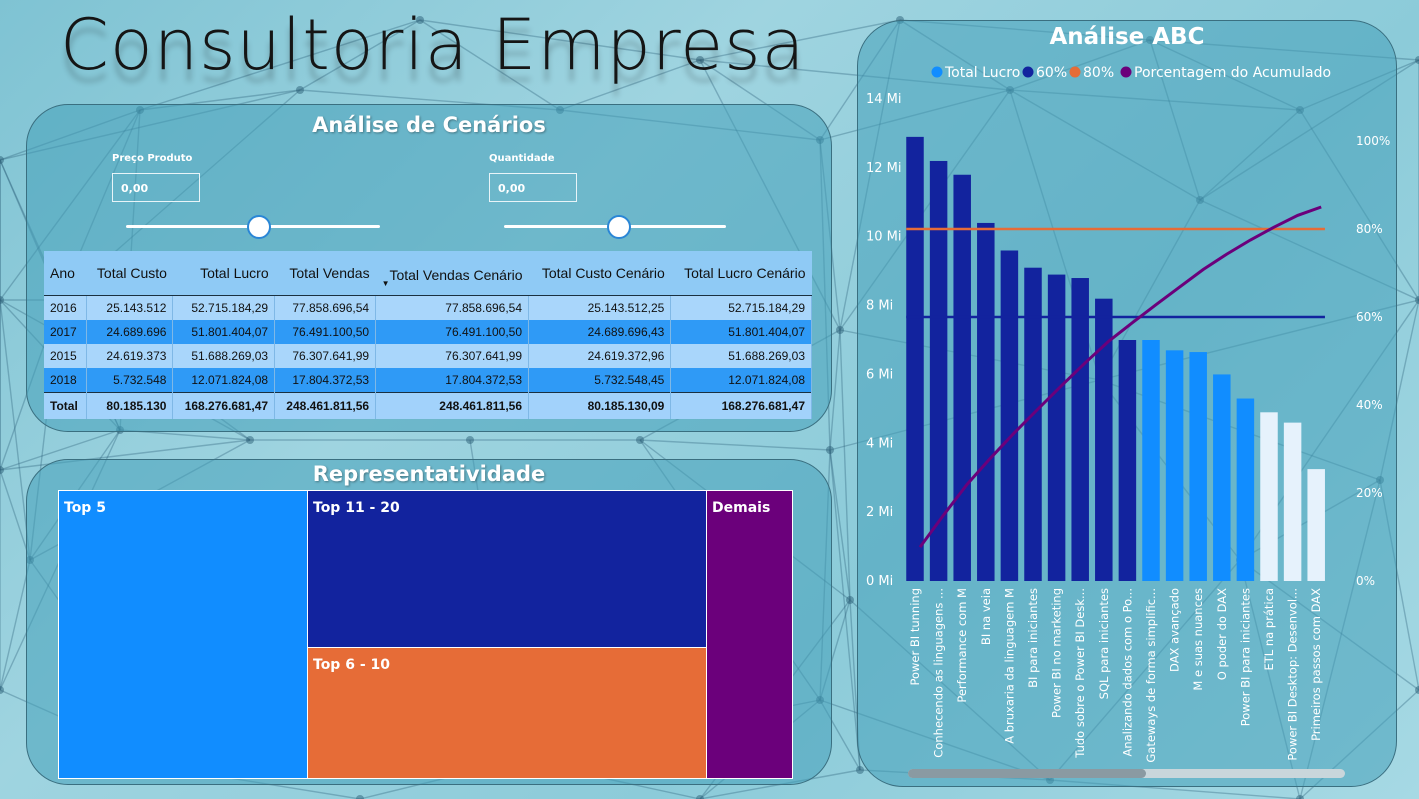 Image resolution: width=1419 pixels, height=799 pixels. What do you see at coordinates (429, 474) in the screenshot?
I see `treemap-title: Representatividade` at bounding box center [429, 474].